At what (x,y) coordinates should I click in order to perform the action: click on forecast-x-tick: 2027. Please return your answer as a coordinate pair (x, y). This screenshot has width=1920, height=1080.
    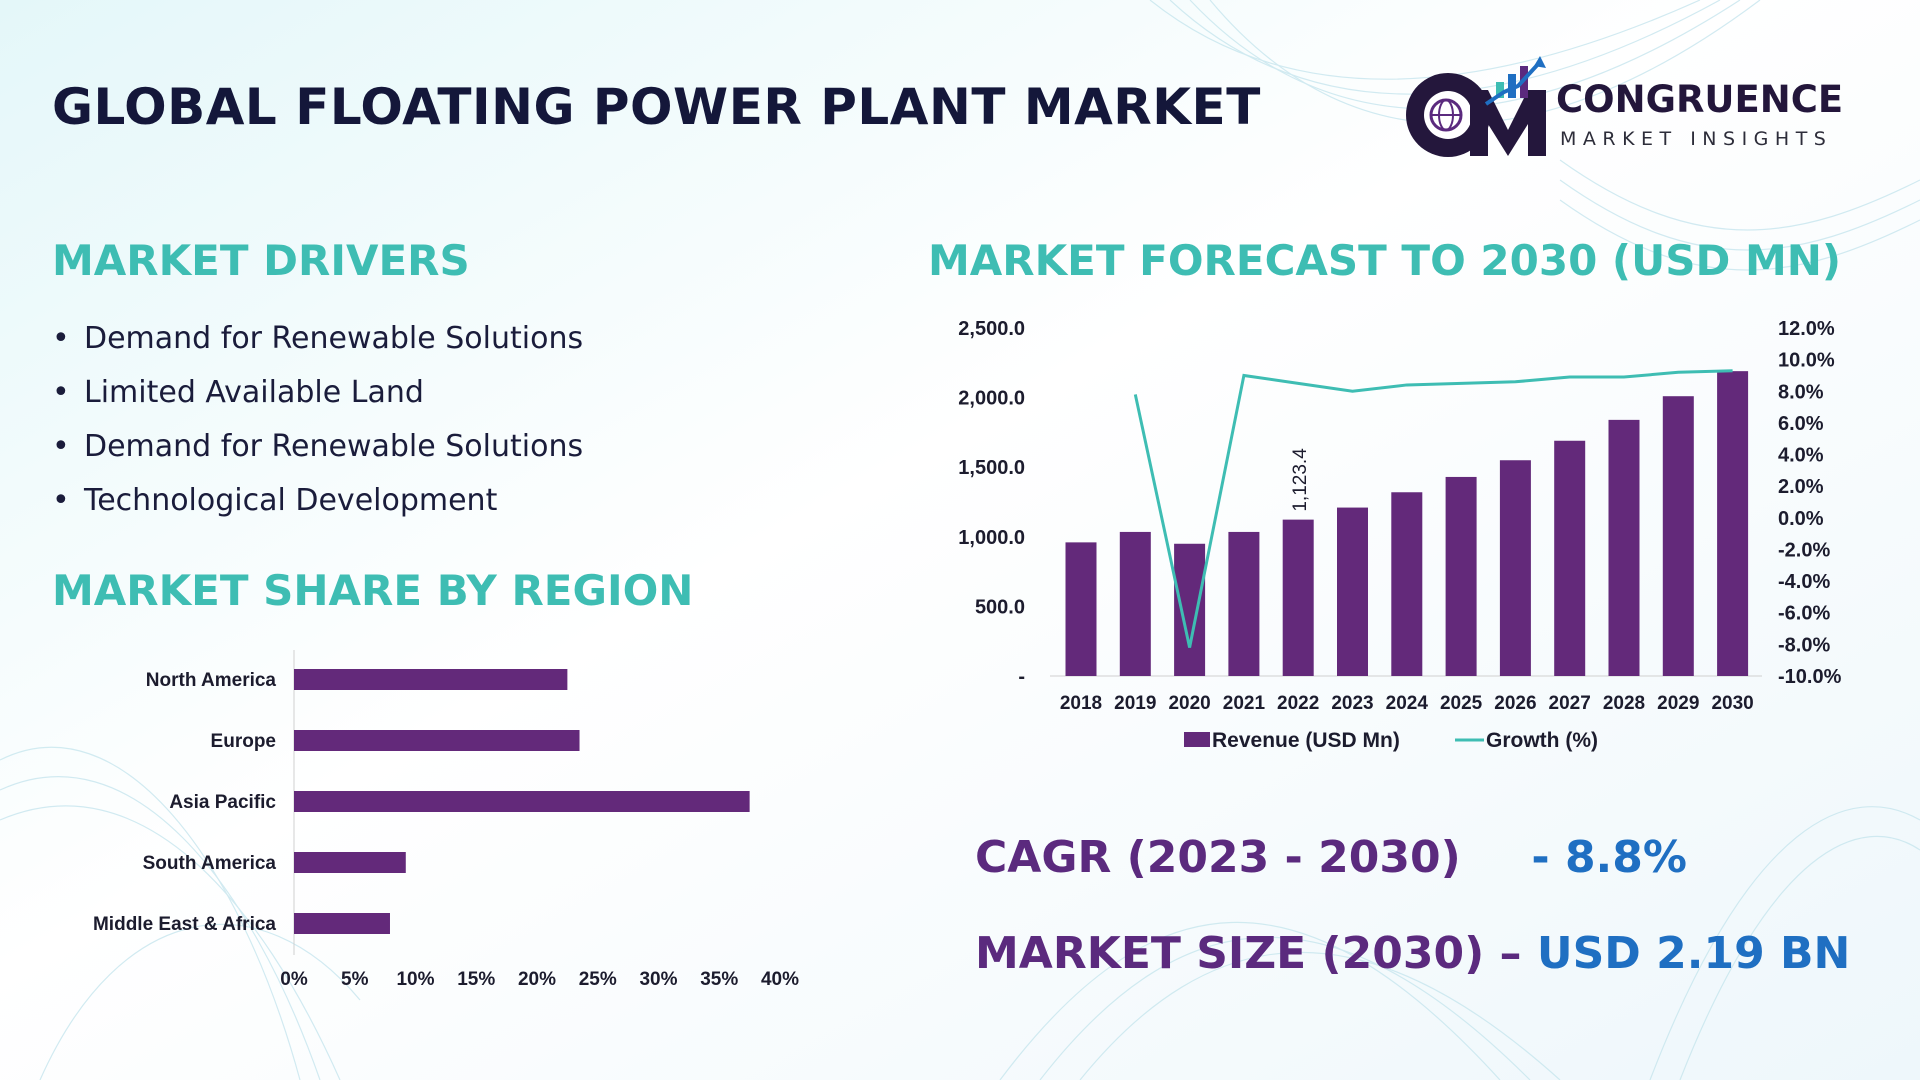
    Looking at the image, I should click on (1570, 703).